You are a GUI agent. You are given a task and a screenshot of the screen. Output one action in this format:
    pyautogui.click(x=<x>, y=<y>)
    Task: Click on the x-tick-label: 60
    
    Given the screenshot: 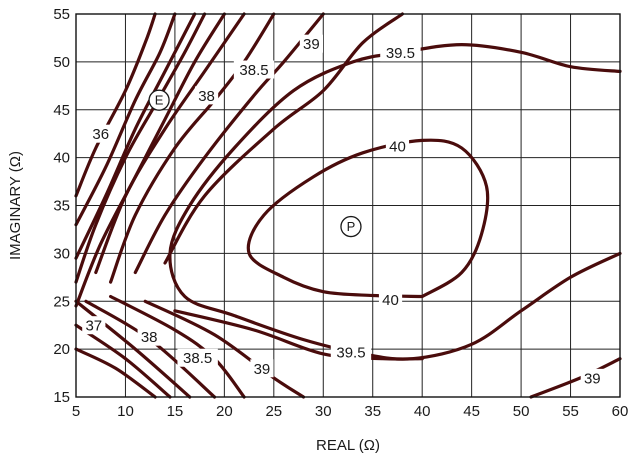 What is the action you would take?
    pyautogui.click(x=620, y=411)
    